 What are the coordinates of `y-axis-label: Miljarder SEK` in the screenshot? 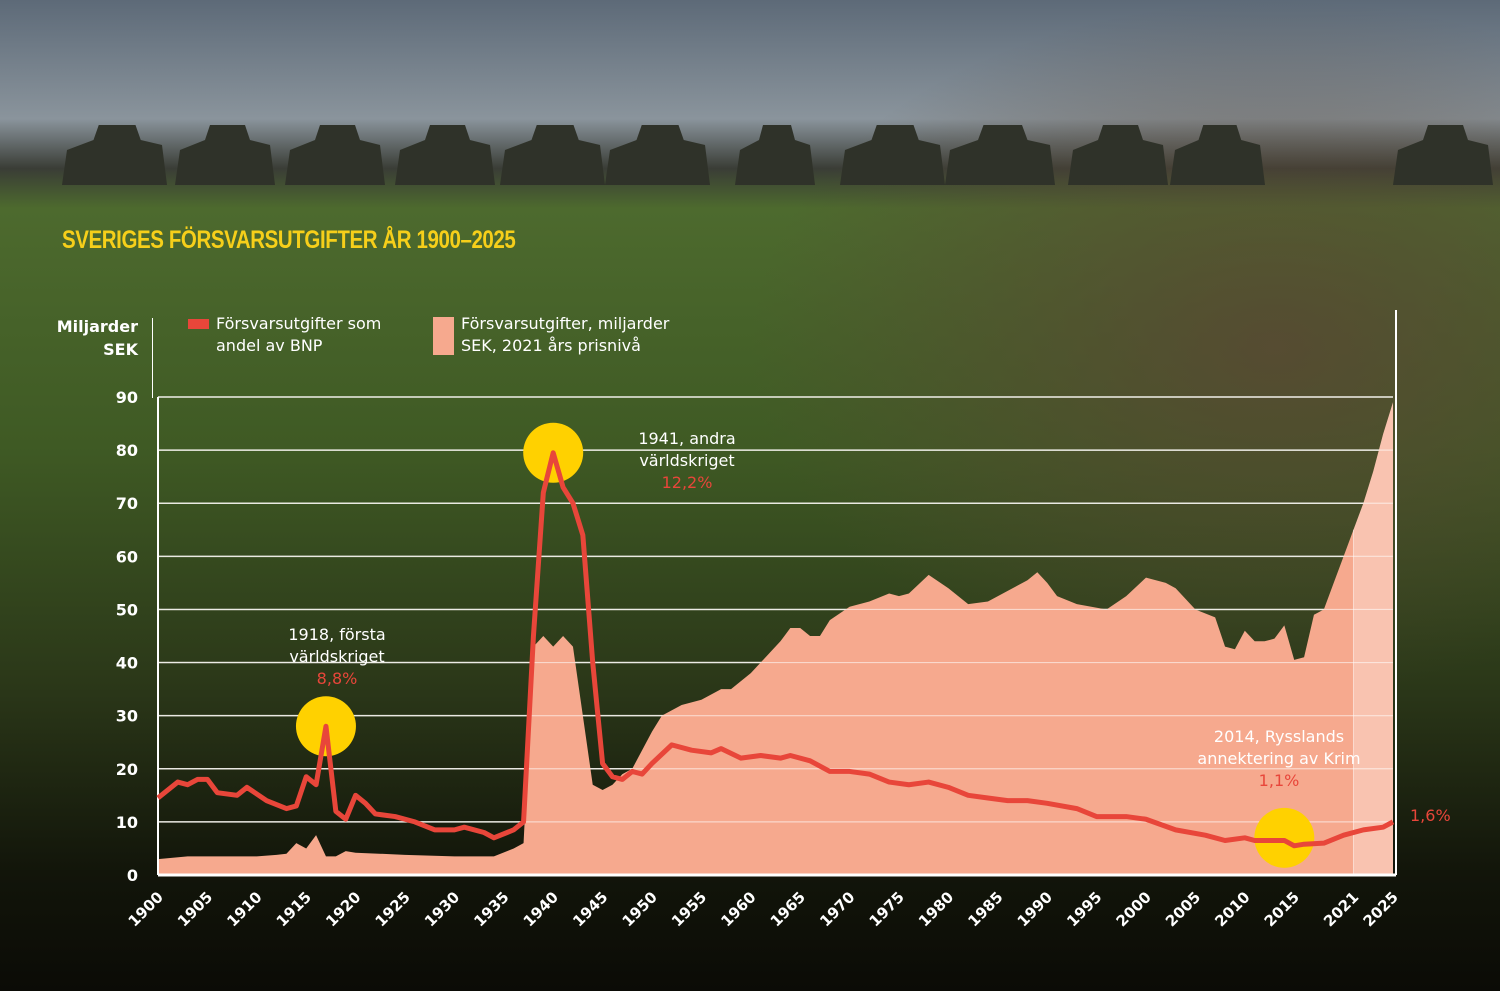 It's located at (89, 338).